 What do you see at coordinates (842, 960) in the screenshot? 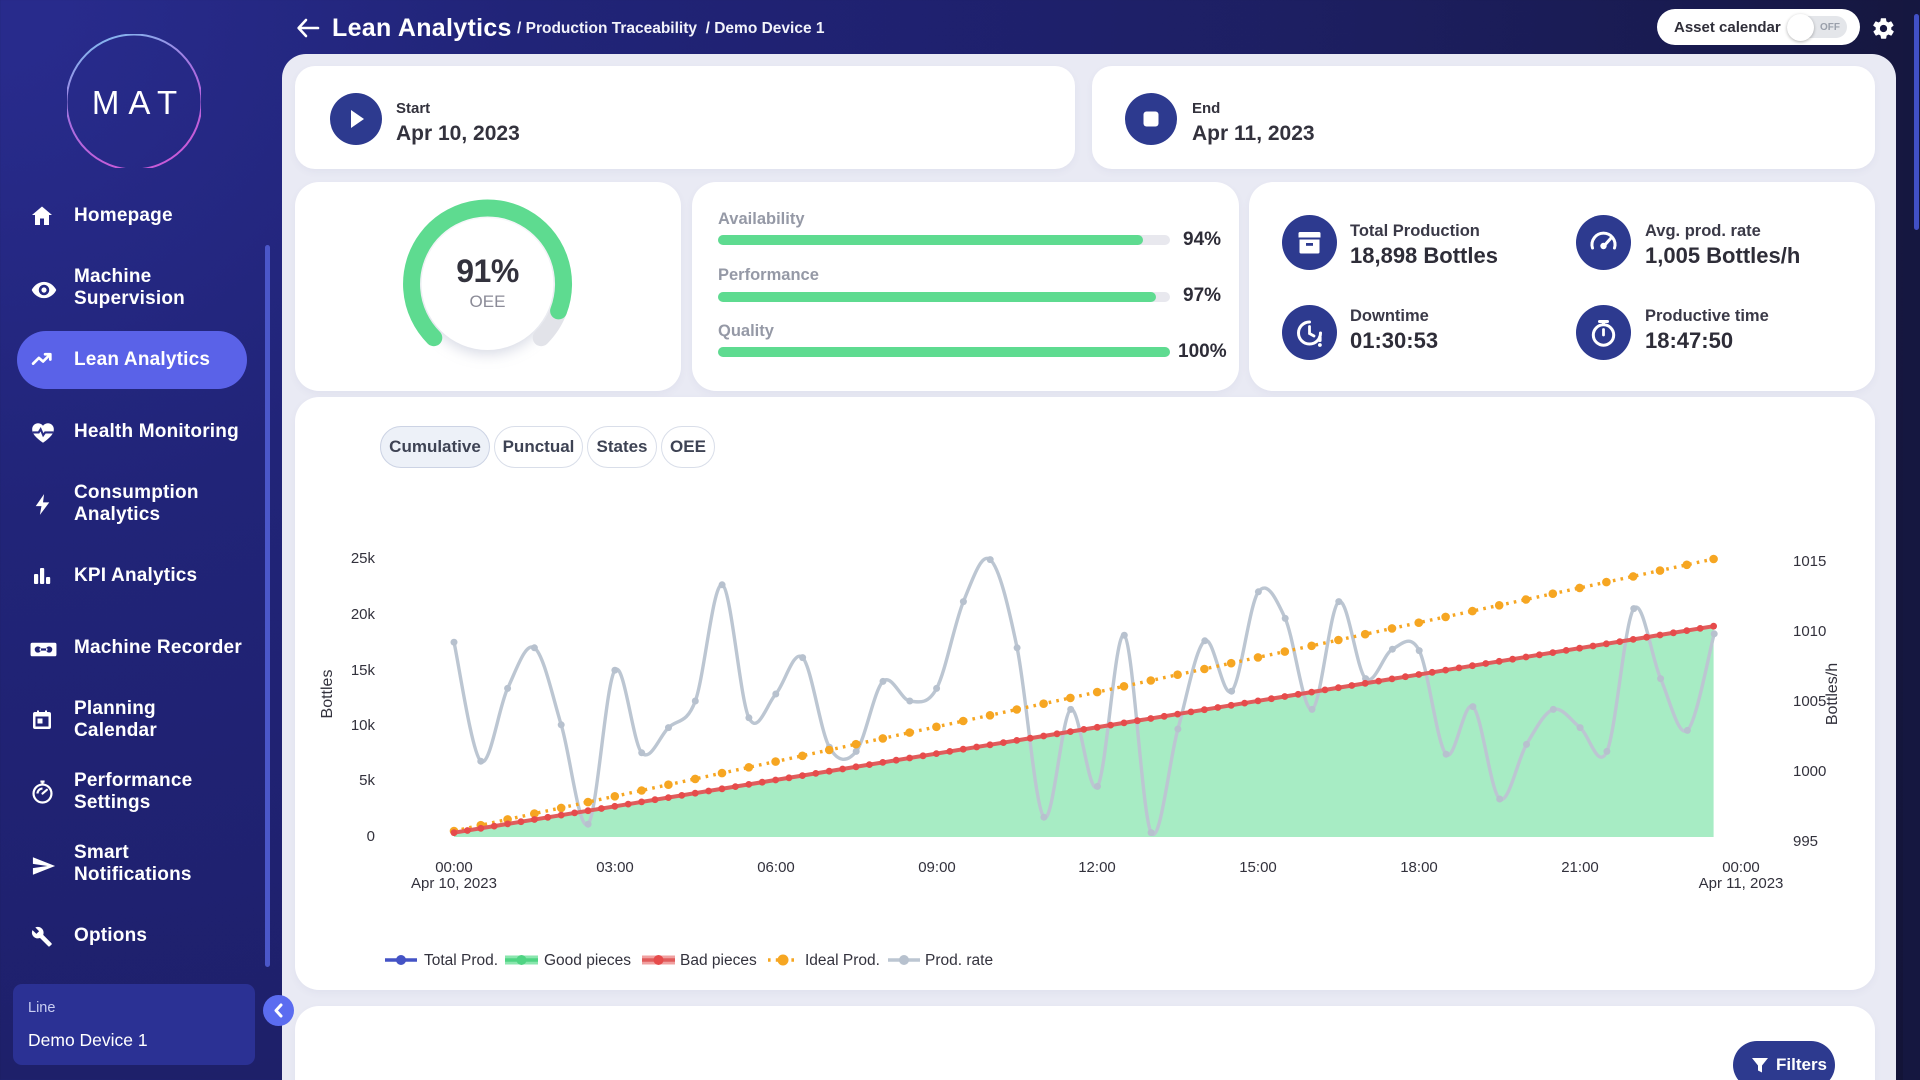
I see `svg-text: Ideal Prod.` at bounding box center [842, 960].